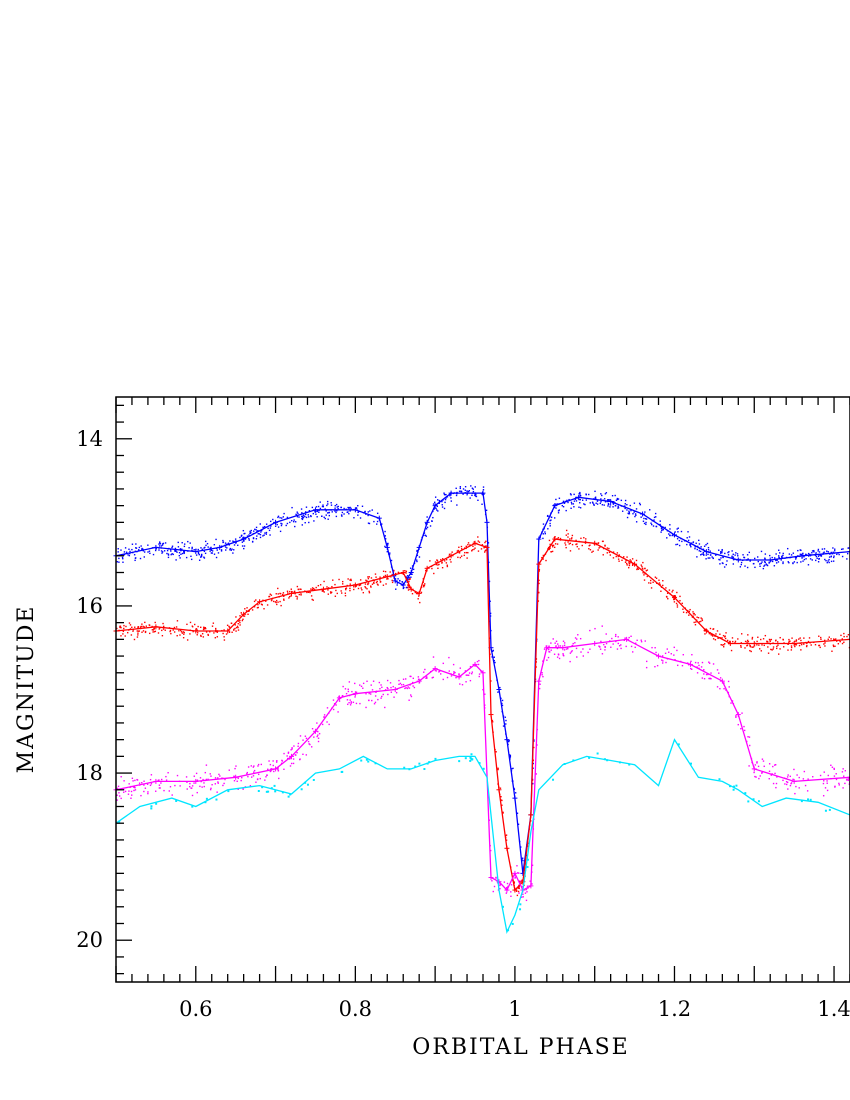 This screenshot has height=1100, width=850. I want to click on x-tick-label: 0.6, so click(195, 1009).